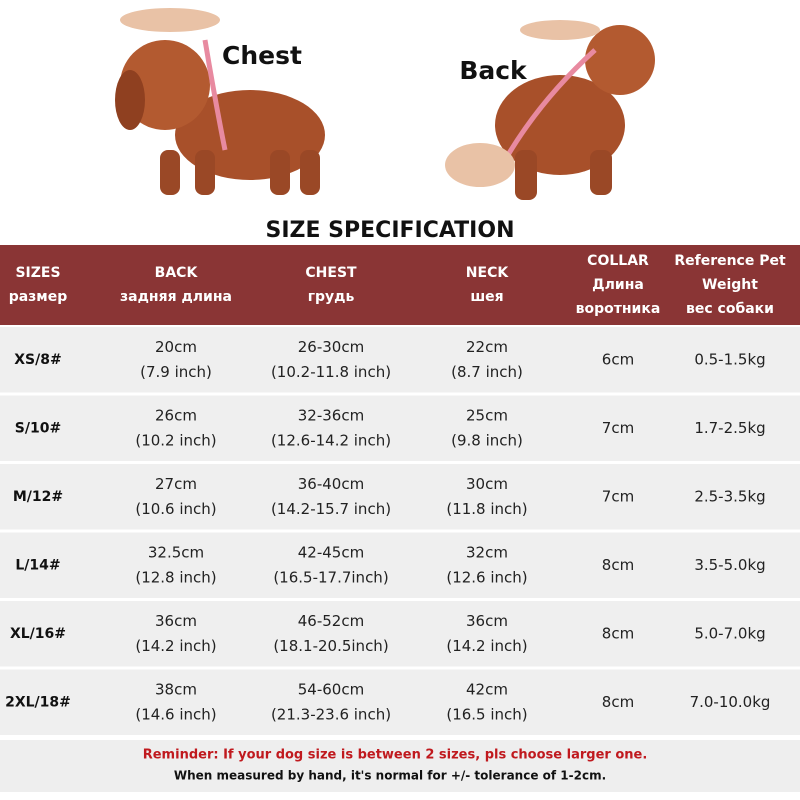  I want to click on cell-text: 7.0-10.0kg, so click(730, 702).